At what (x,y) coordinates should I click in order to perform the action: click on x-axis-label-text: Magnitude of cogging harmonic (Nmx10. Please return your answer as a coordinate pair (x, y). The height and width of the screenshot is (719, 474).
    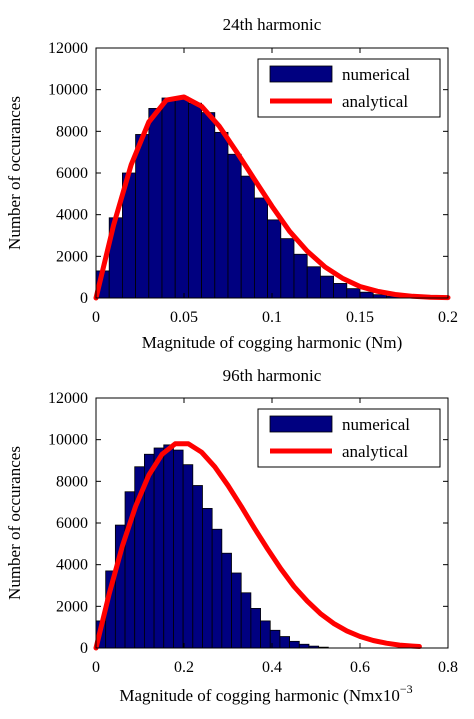
    Looking at the image, I should click on (259, 695).